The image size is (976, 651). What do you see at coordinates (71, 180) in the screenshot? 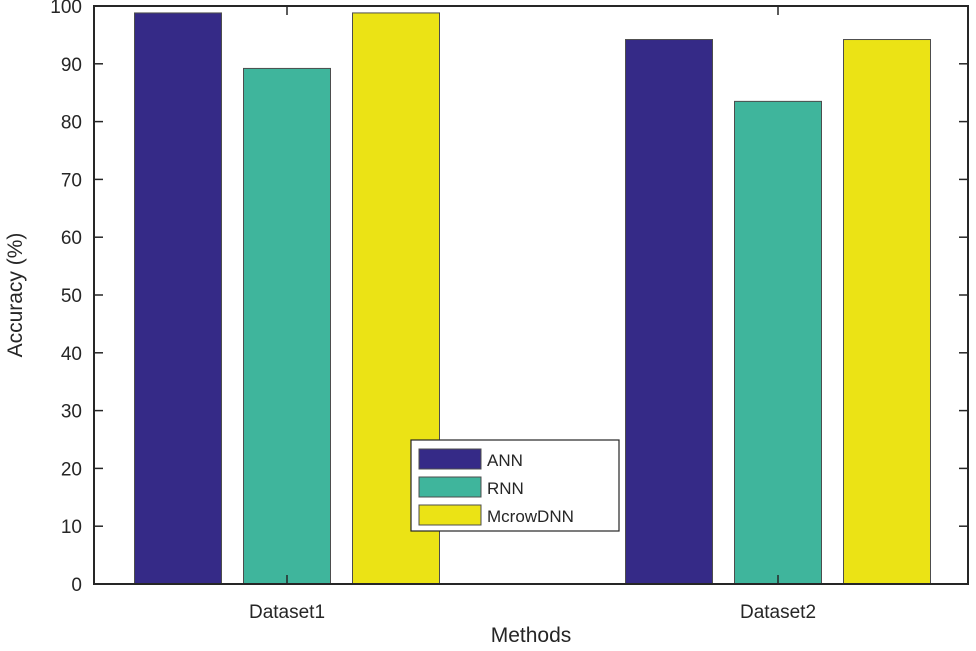
I see `y-tick-label: 70` at bounding box center [71, 180].